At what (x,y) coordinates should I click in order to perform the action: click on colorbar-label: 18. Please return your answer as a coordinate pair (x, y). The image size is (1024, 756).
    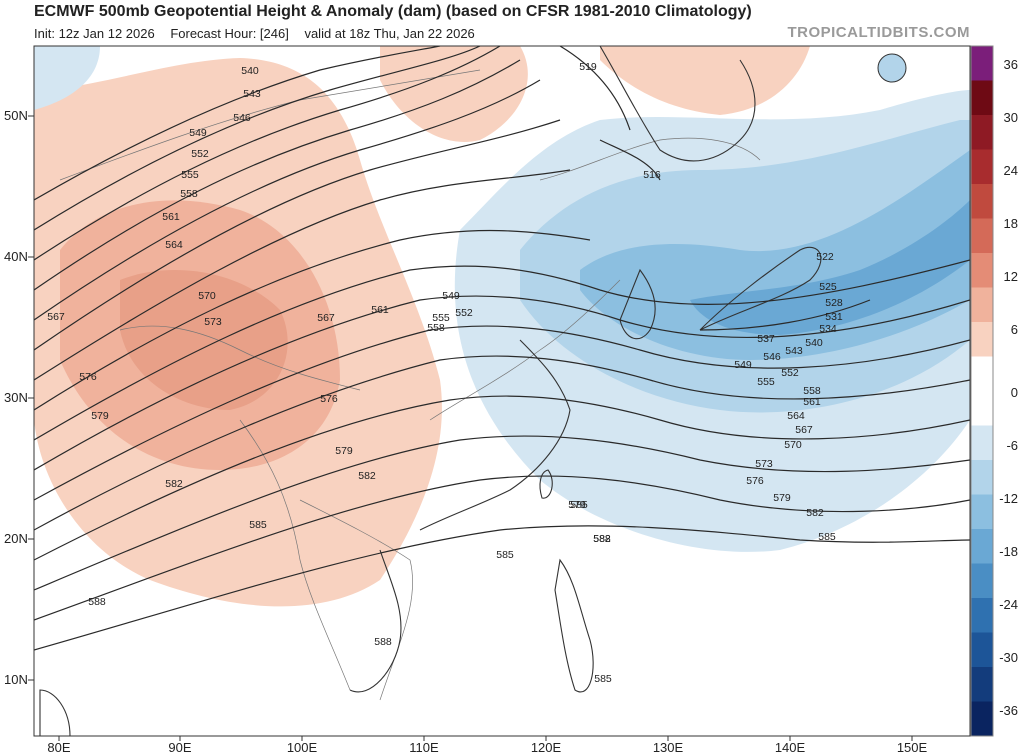
    Looking at the image, I should click on (1011, 223).